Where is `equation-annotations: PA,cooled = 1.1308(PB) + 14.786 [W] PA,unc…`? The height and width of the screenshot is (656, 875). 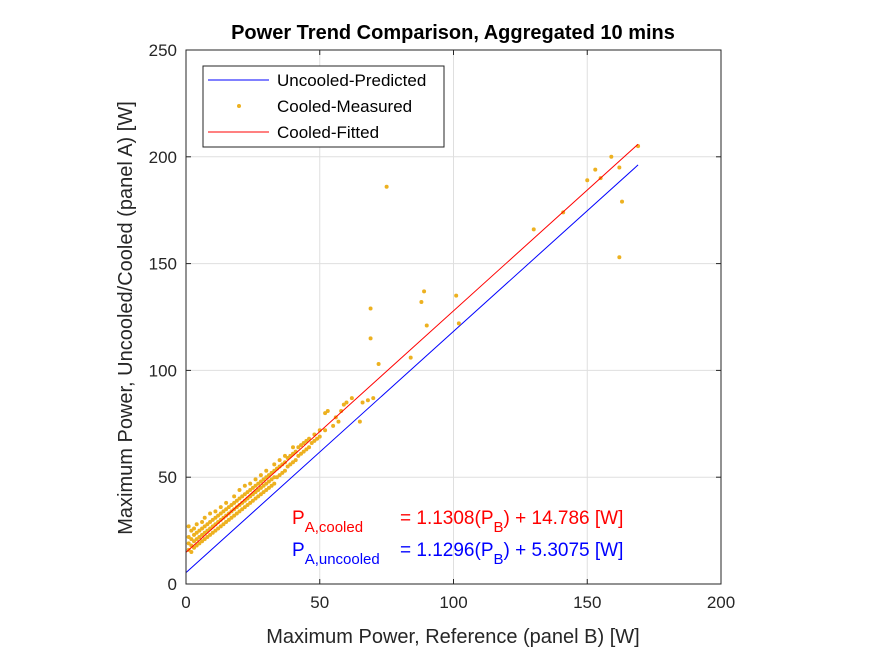 equation-annotations: PA,cooled = 1.1308(PB) + 14.786 [W] PA,unc… is located at coordinates (457, 538).